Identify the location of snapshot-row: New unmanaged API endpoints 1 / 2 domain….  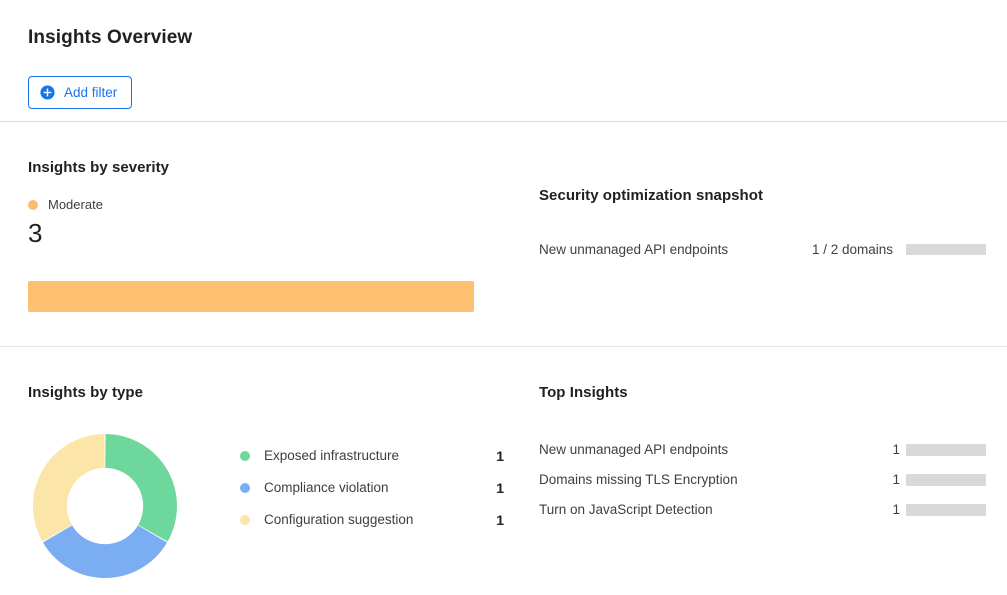
(762, 250).